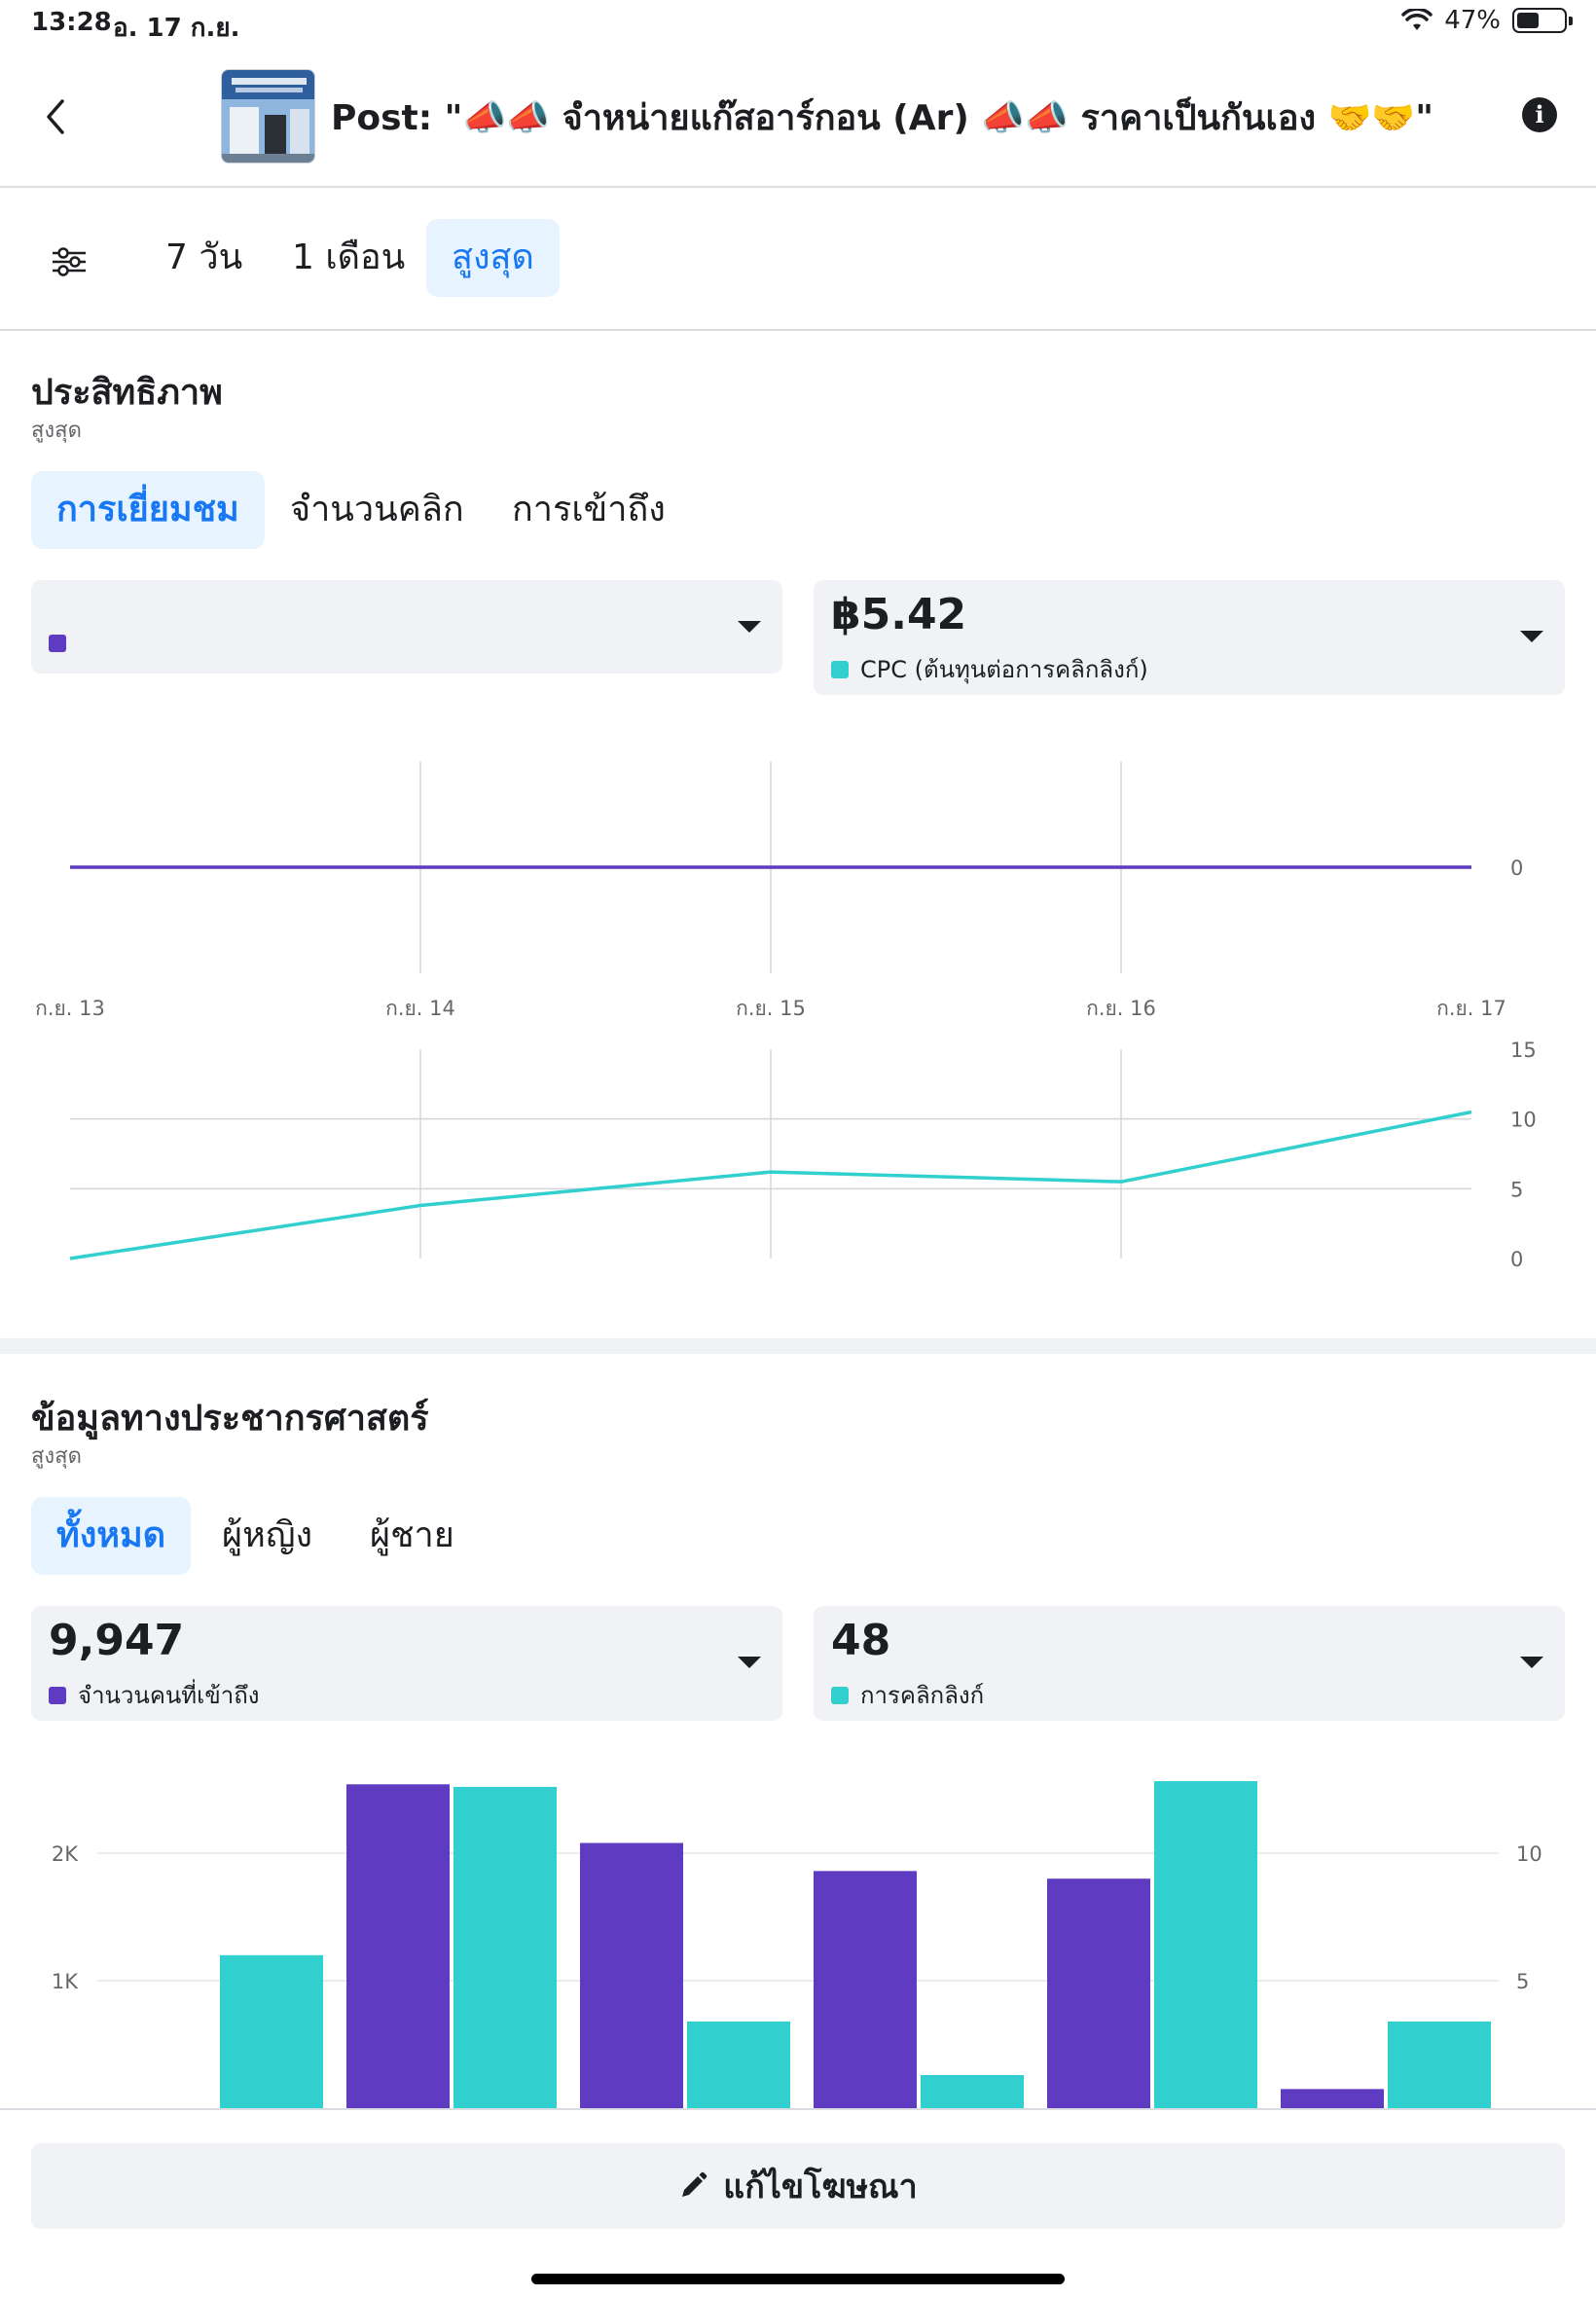 The height and width of the screenshot is (2297, 1596). What do you see at coordinates (117, 1640) in the screenshot?
I see `metric-value: 9,947` at bounding box center [117, 1640].